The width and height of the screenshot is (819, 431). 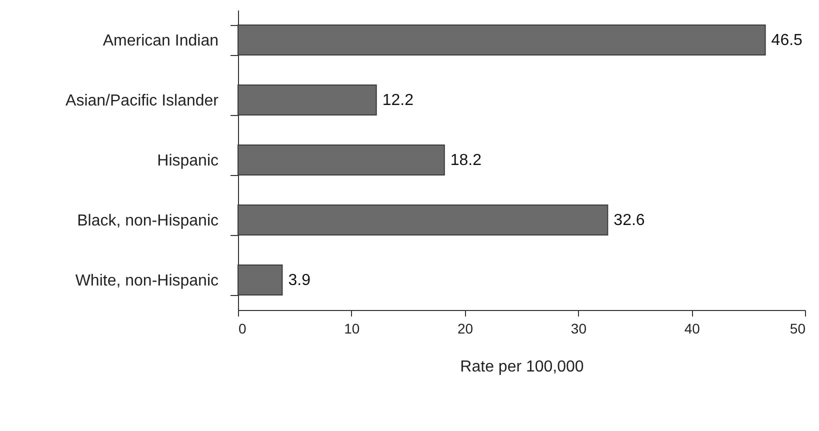 I want to click on data-label: 46.5, so click(x=787, y=40).